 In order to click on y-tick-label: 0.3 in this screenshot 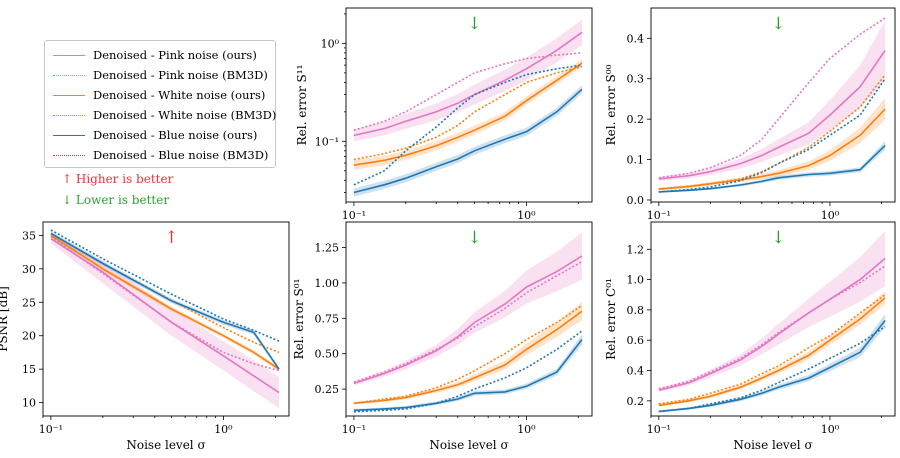, I will do `click(636, 79)`.